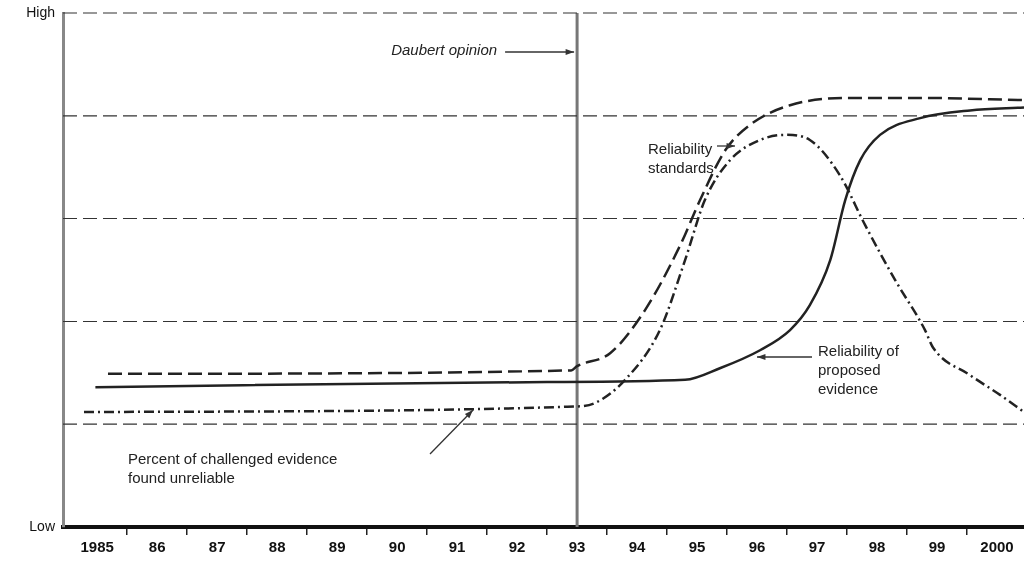 The height and width of the screenshot is (562, 1024). I want to click on text: High, so click(40, 11).